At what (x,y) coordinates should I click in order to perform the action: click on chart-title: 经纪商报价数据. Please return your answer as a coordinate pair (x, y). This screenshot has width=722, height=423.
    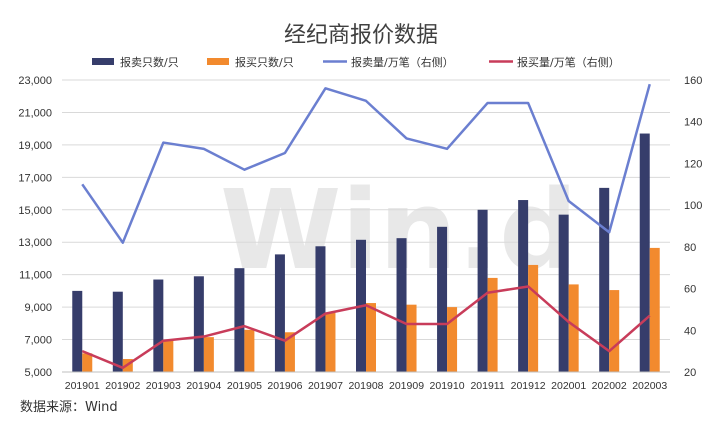
    Looking at the image, I should click on (361, 35).